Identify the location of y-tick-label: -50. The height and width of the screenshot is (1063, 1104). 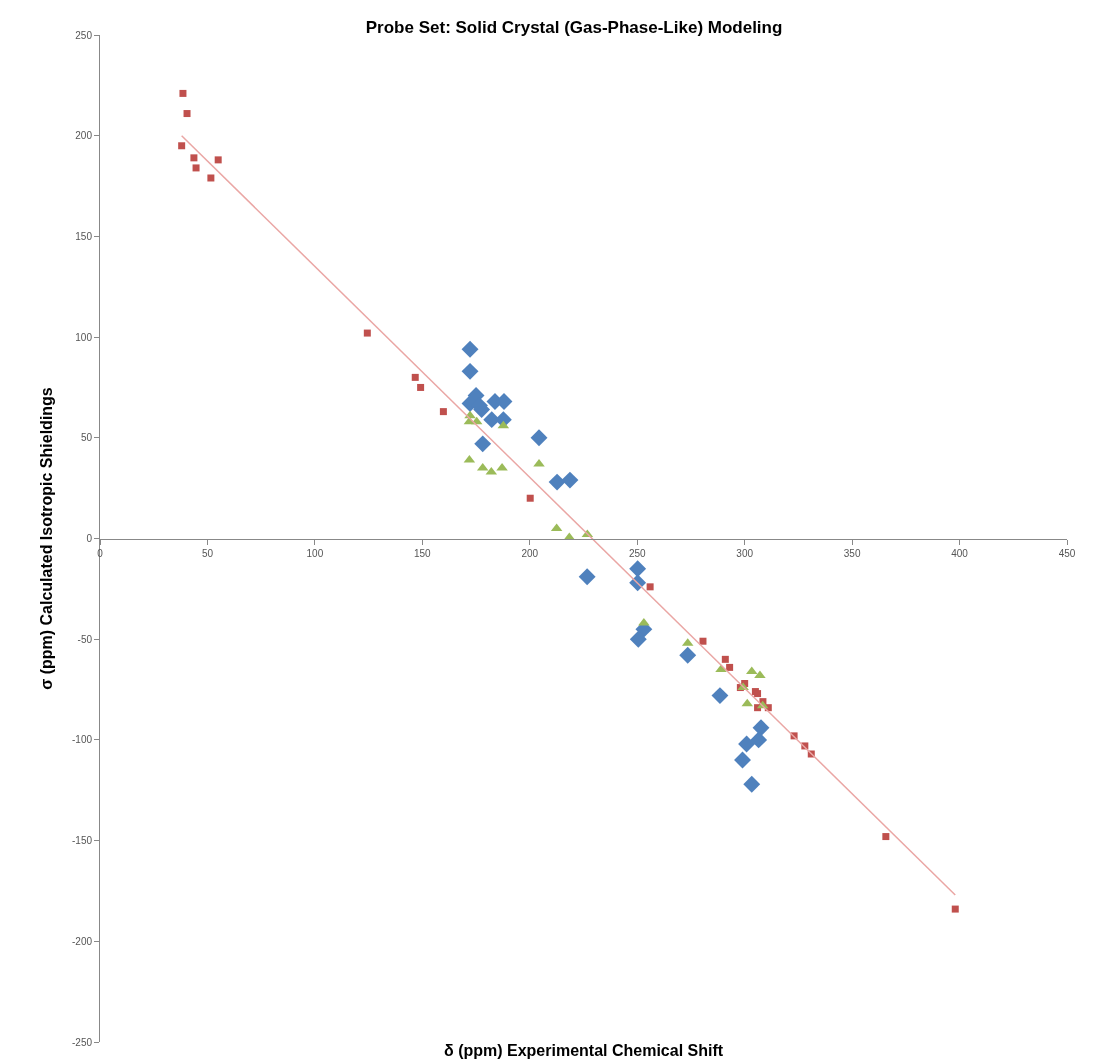
(85, 639).